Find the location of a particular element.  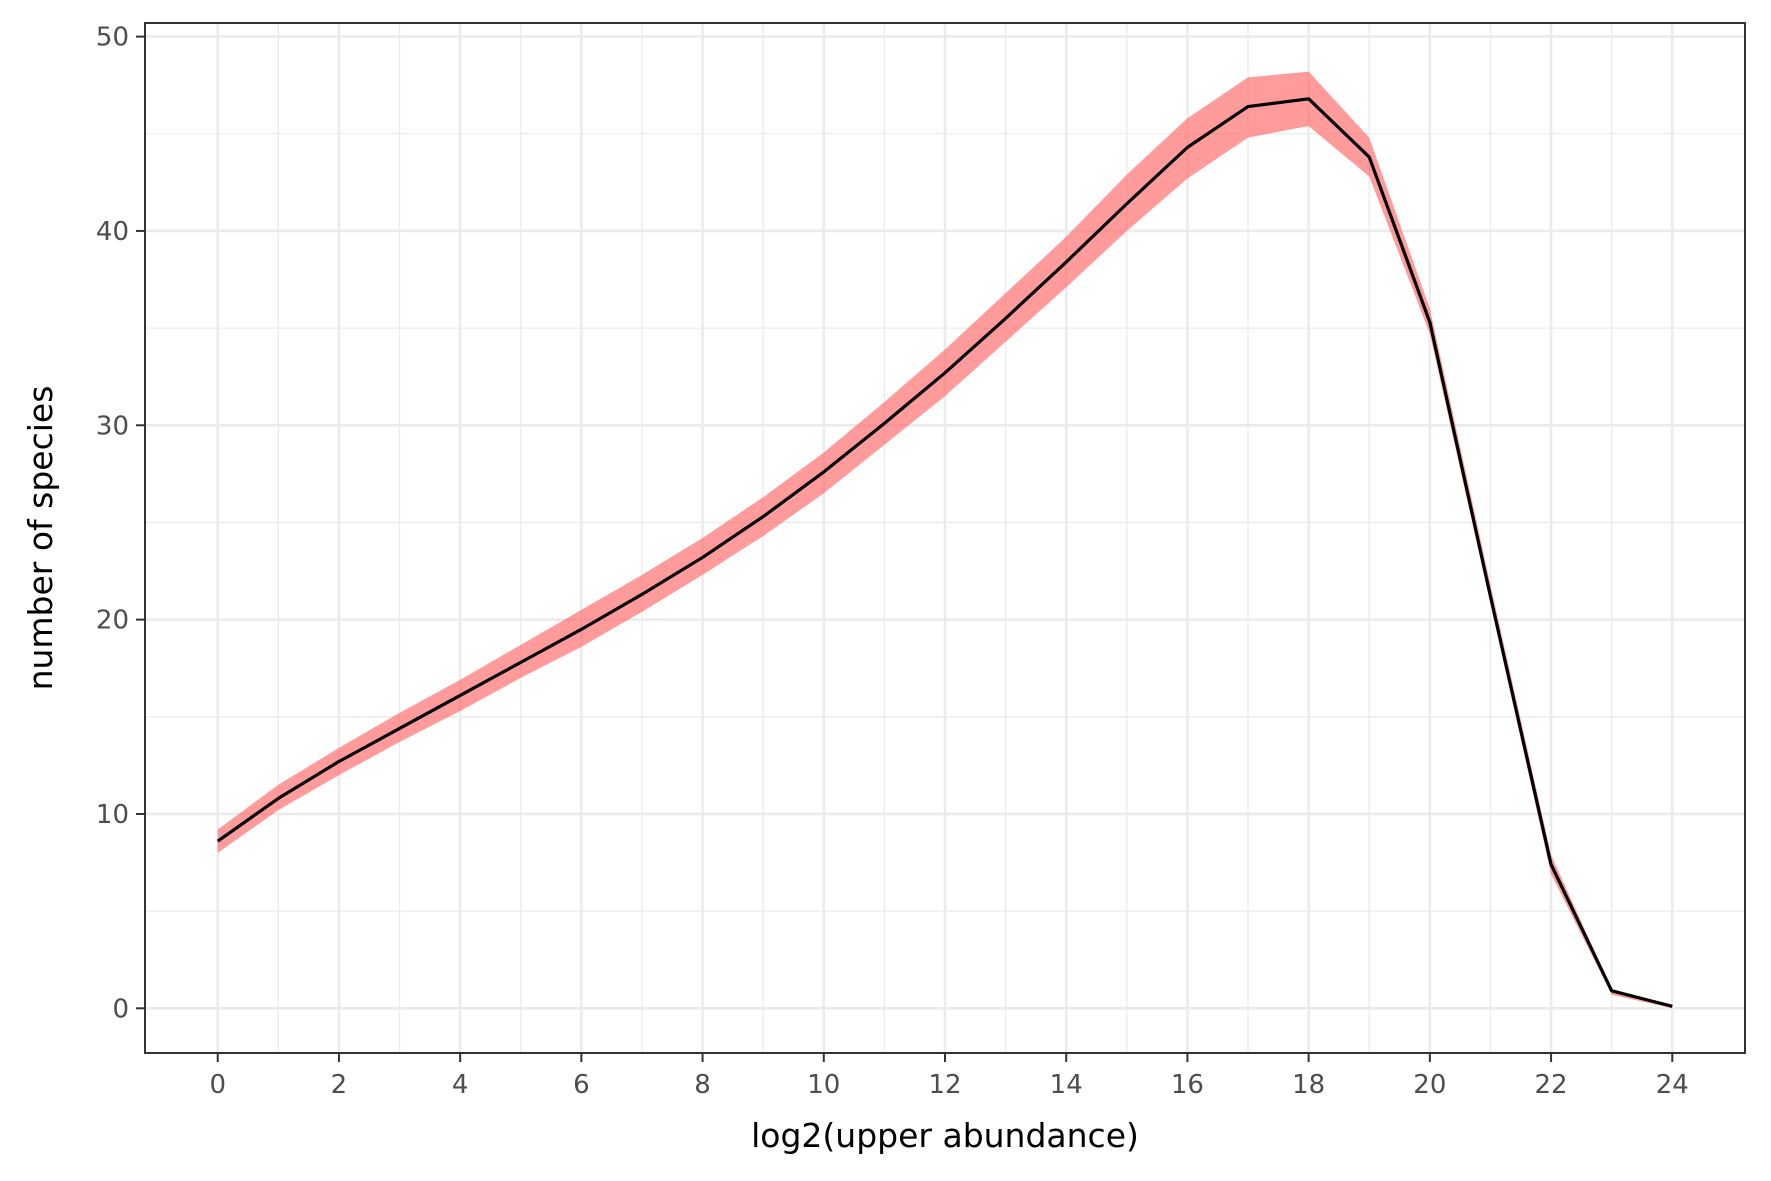

x-tick-label: 14 is located at coordinates (1066, 1085).